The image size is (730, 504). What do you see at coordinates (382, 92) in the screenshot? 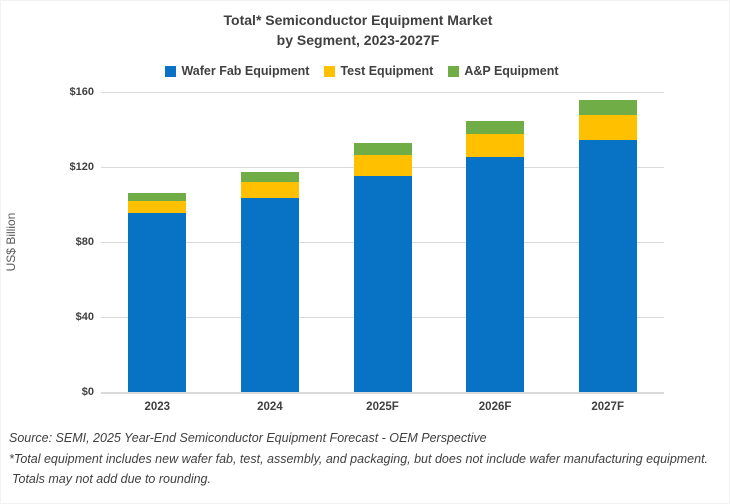
I see `gridline` at bounding box center [382, 92].